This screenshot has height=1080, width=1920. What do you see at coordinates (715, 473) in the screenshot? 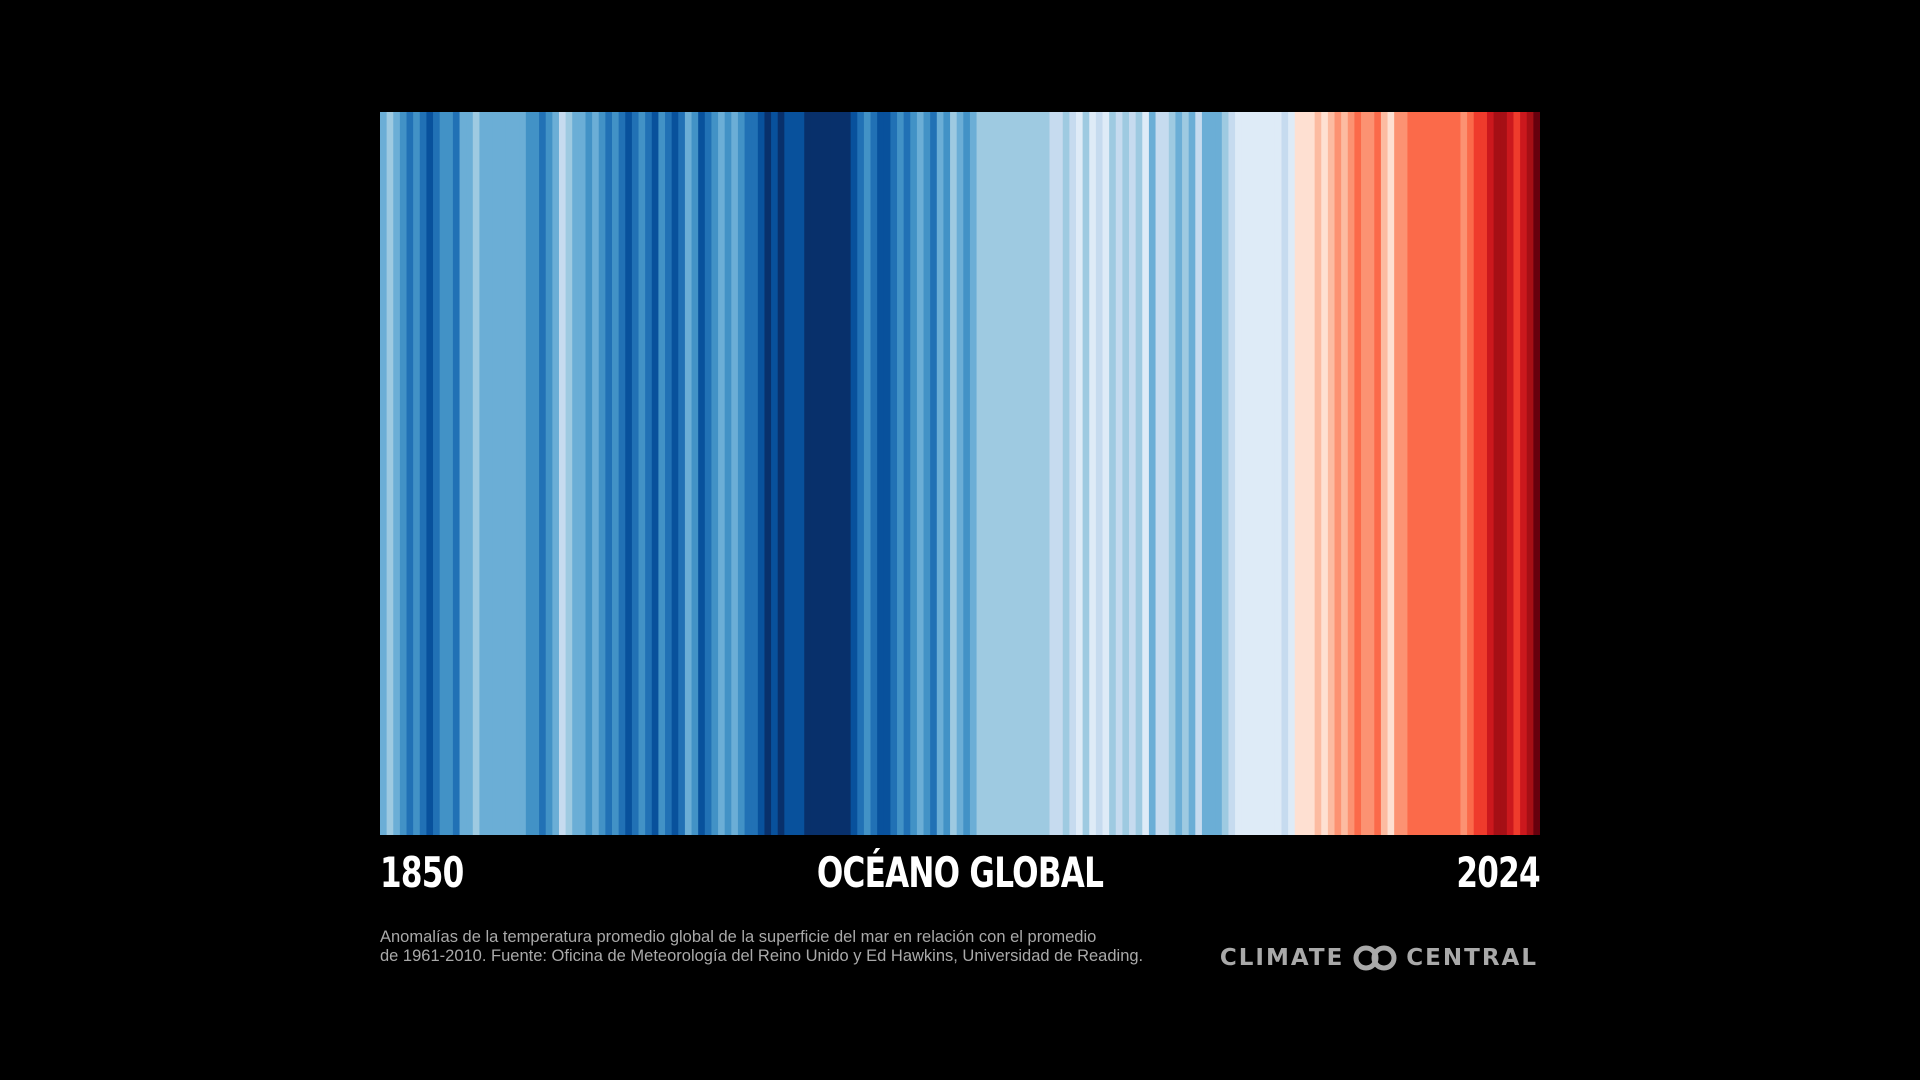
I see `stripe-1900` at bounding box center [715, 473].